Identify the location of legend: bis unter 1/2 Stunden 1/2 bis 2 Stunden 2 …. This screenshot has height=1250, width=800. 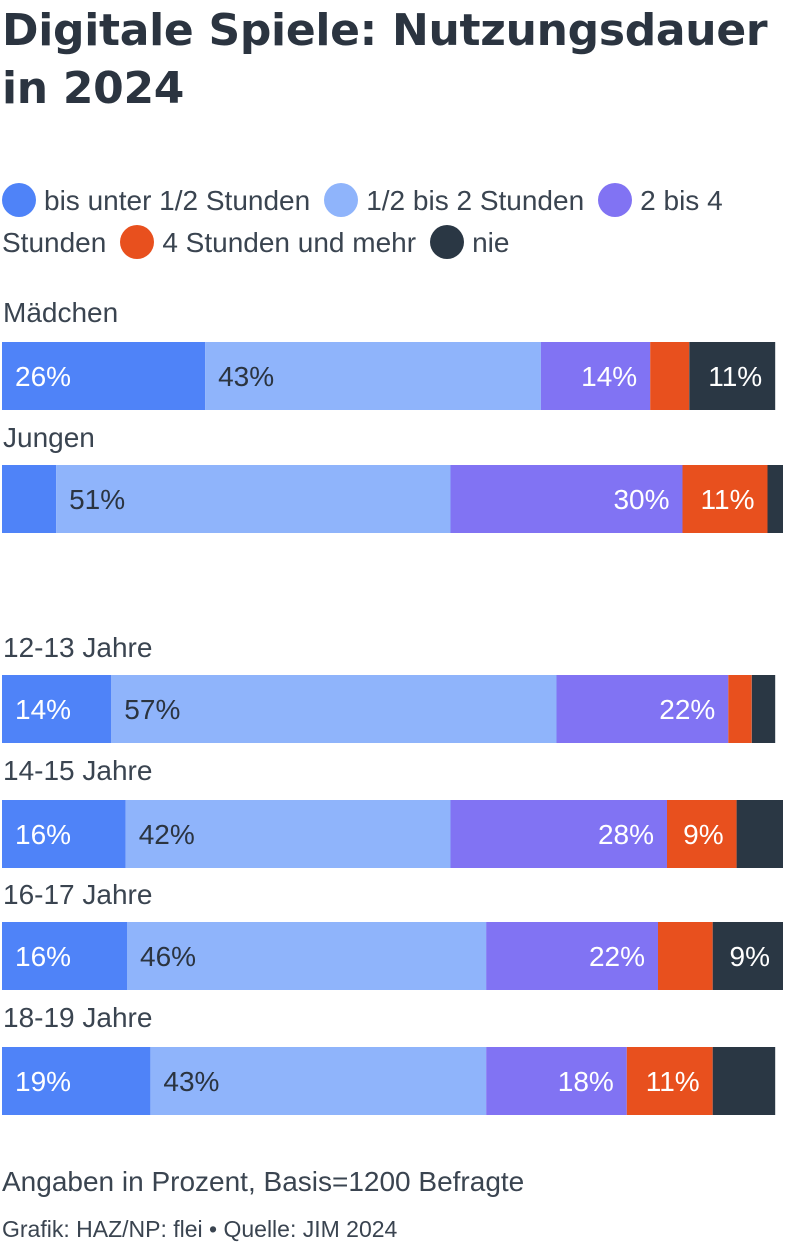
(400, 222).